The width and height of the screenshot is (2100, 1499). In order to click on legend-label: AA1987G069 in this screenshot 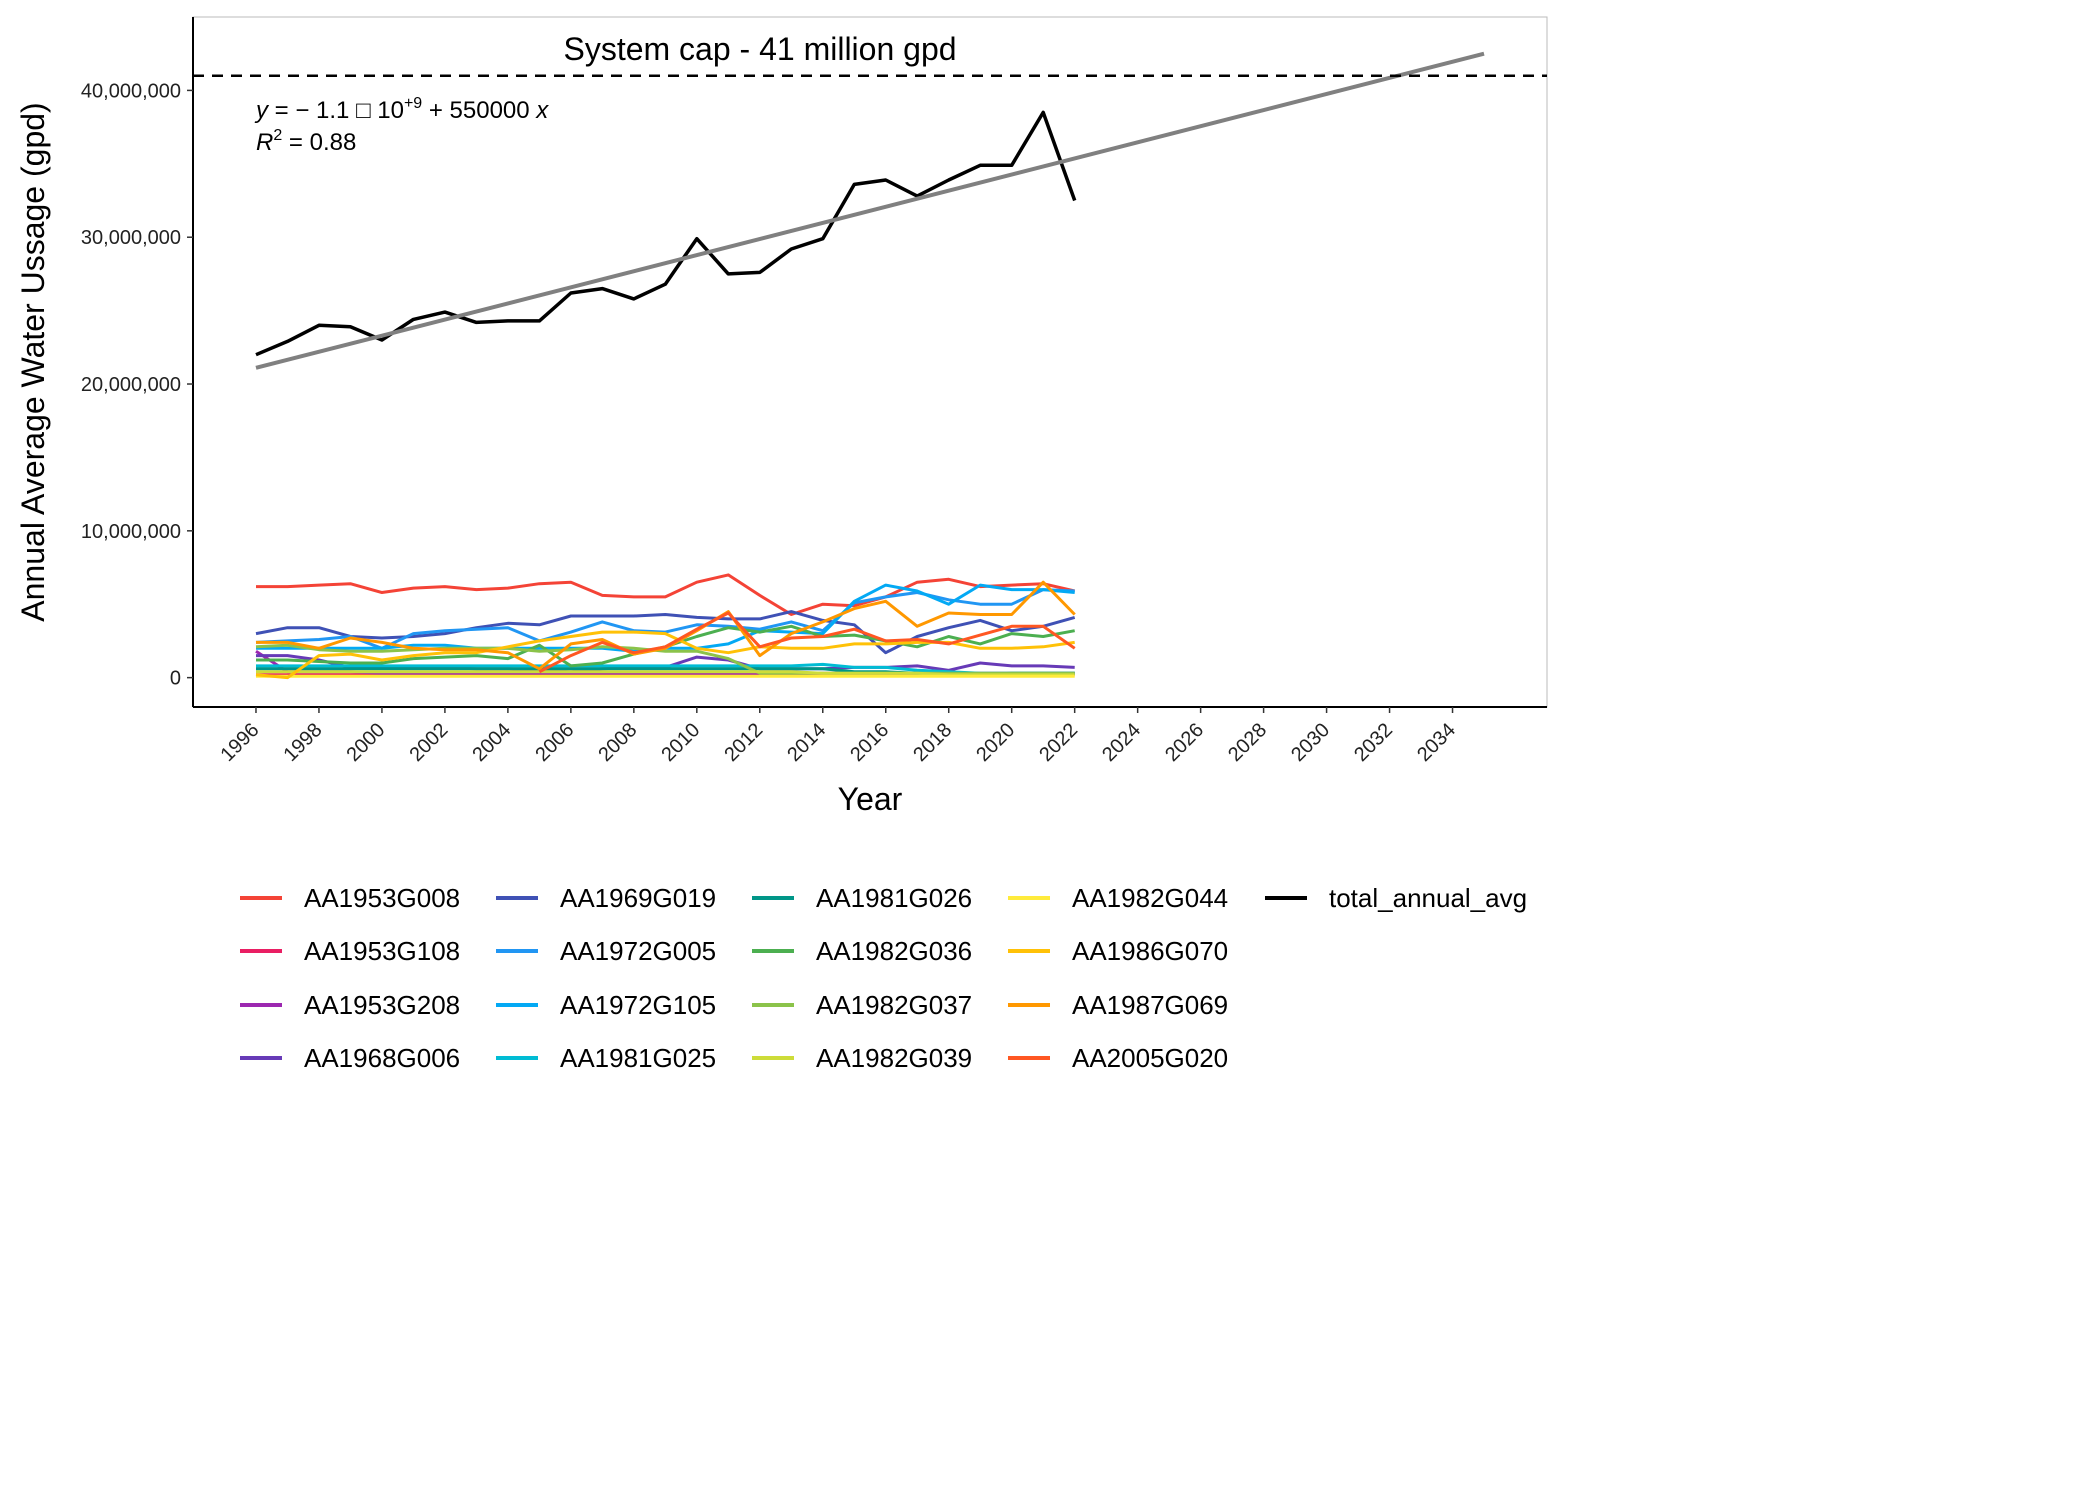, I will do `click(1150, 1005)`.